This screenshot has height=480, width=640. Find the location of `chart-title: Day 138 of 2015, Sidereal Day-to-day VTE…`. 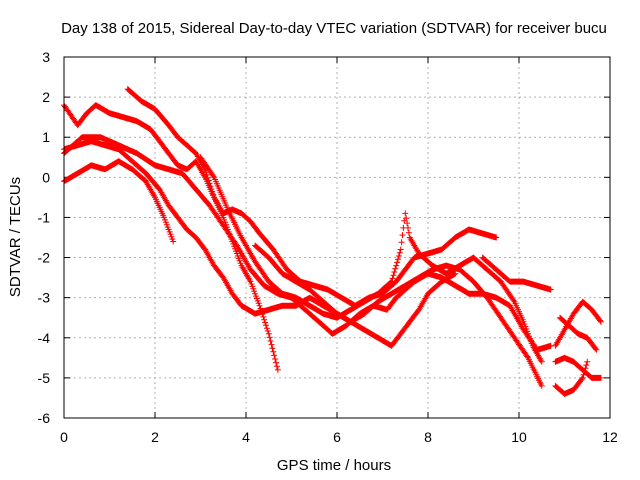

chart-title: Day 138 of 2015, Sidereal Day-to-day VTE… is located at coordinates (334, 28).